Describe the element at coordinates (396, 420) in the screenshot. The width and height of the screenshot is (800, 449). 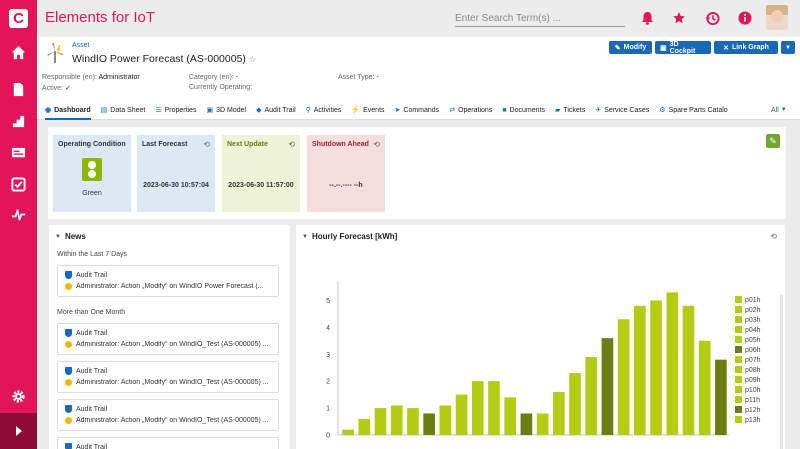
I see `bar-p04h` at that location.